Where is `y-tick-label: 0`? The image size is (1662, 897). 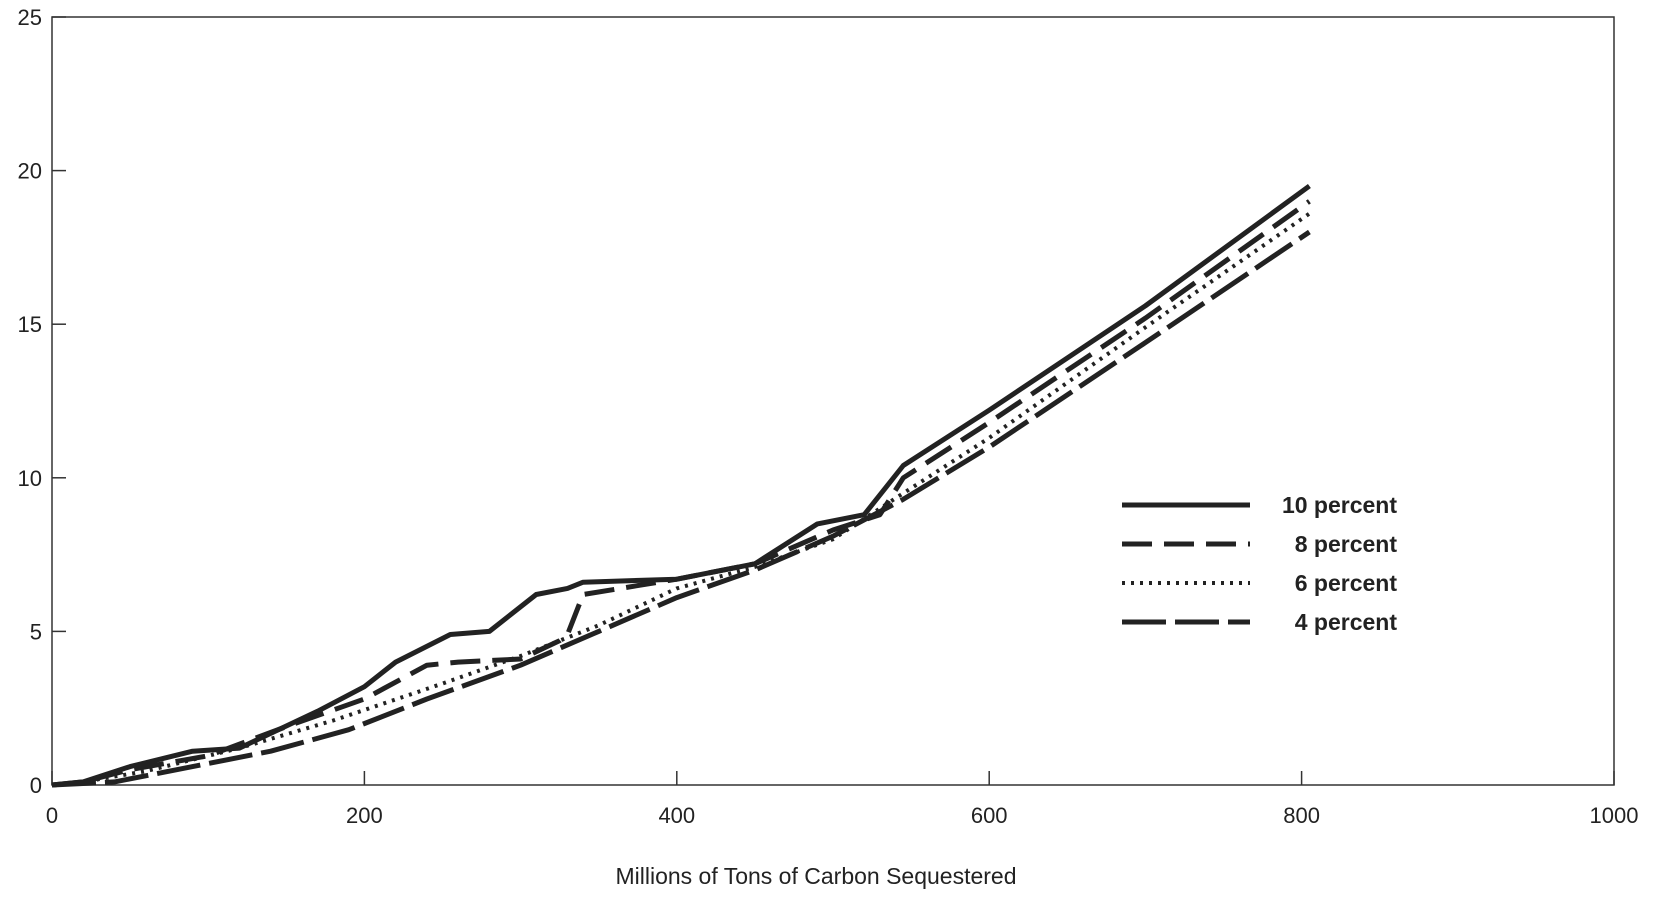
y-tick-label: 0 is located at coordinates (36, 785).